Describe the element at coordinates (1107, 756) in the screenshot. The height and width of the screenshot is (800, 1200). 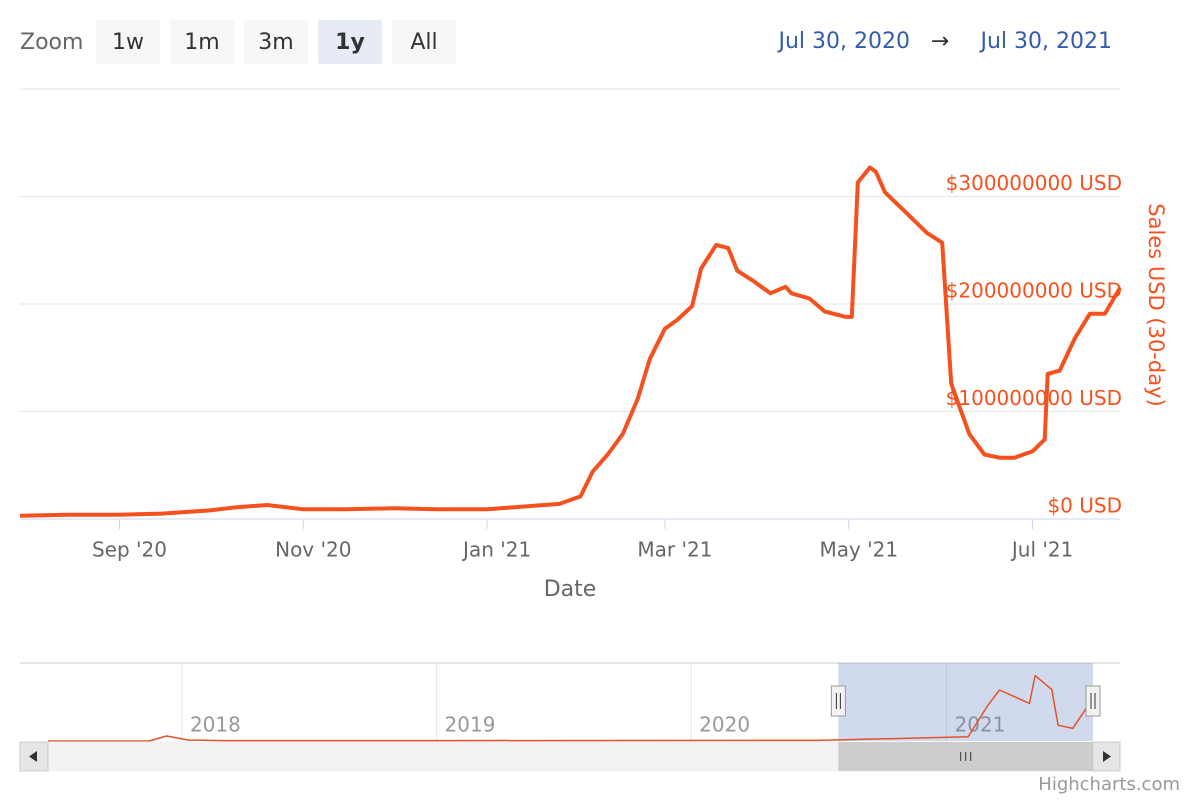
I see `scrollbar-right-arrow` at that location.